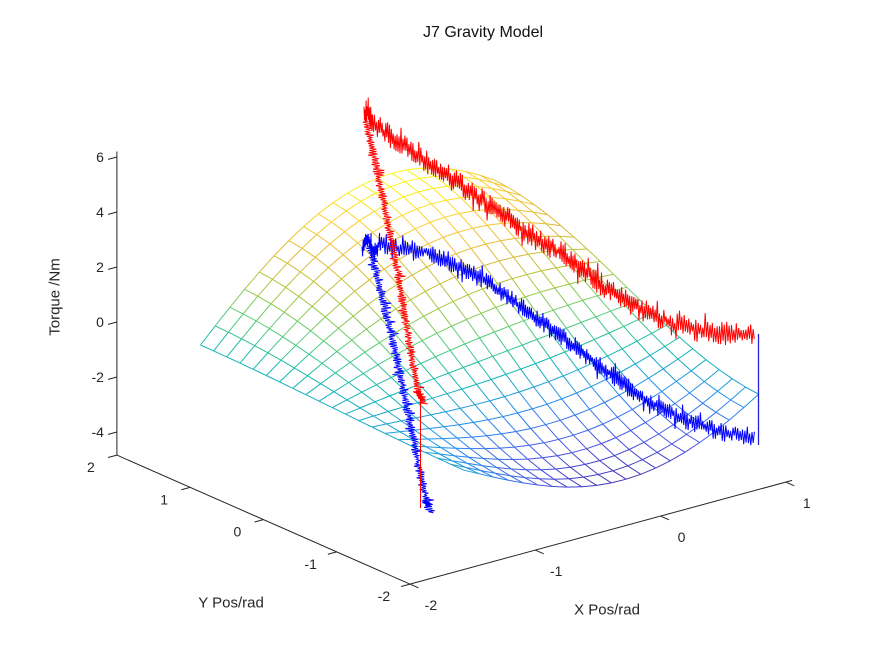 This screenshot has height=656, width=875. I want to click on z-tick-mark, so click(112, 433).